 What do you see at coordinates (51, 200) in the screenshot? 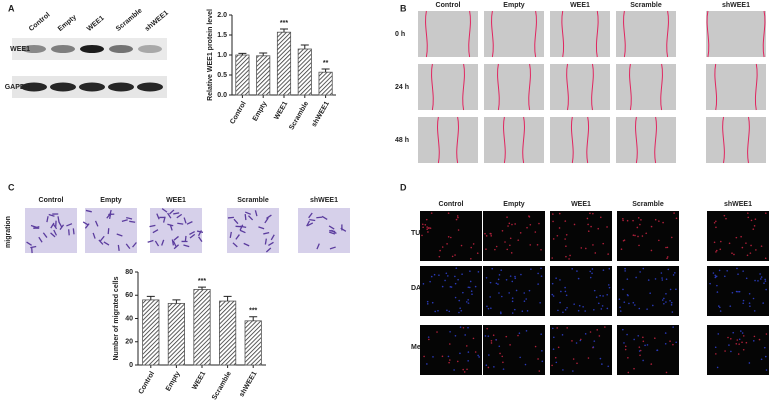
I see `column-label: Control` at bounding box center [51, 200].